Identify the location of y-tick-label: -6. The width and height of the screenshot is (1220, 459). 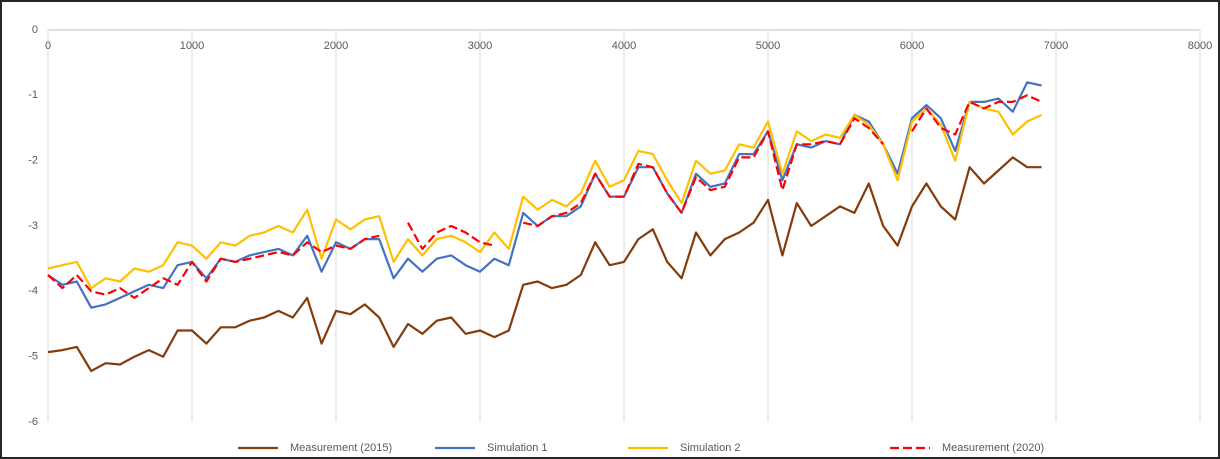
(33, 422).